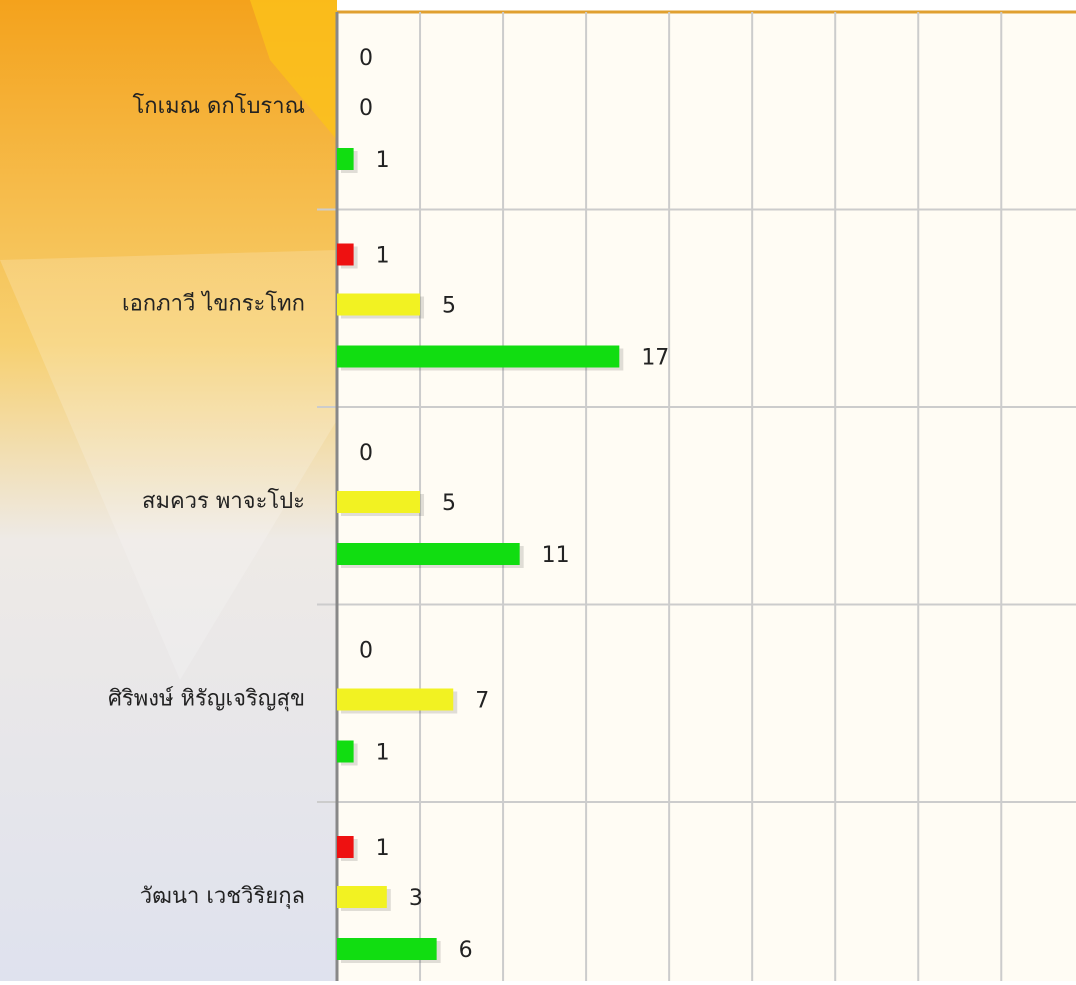  Describe the element at coordinates (222, 896) in the screenshot. I see `y-tick-label: วัฒนา เวชวิริยกุล` at that location.